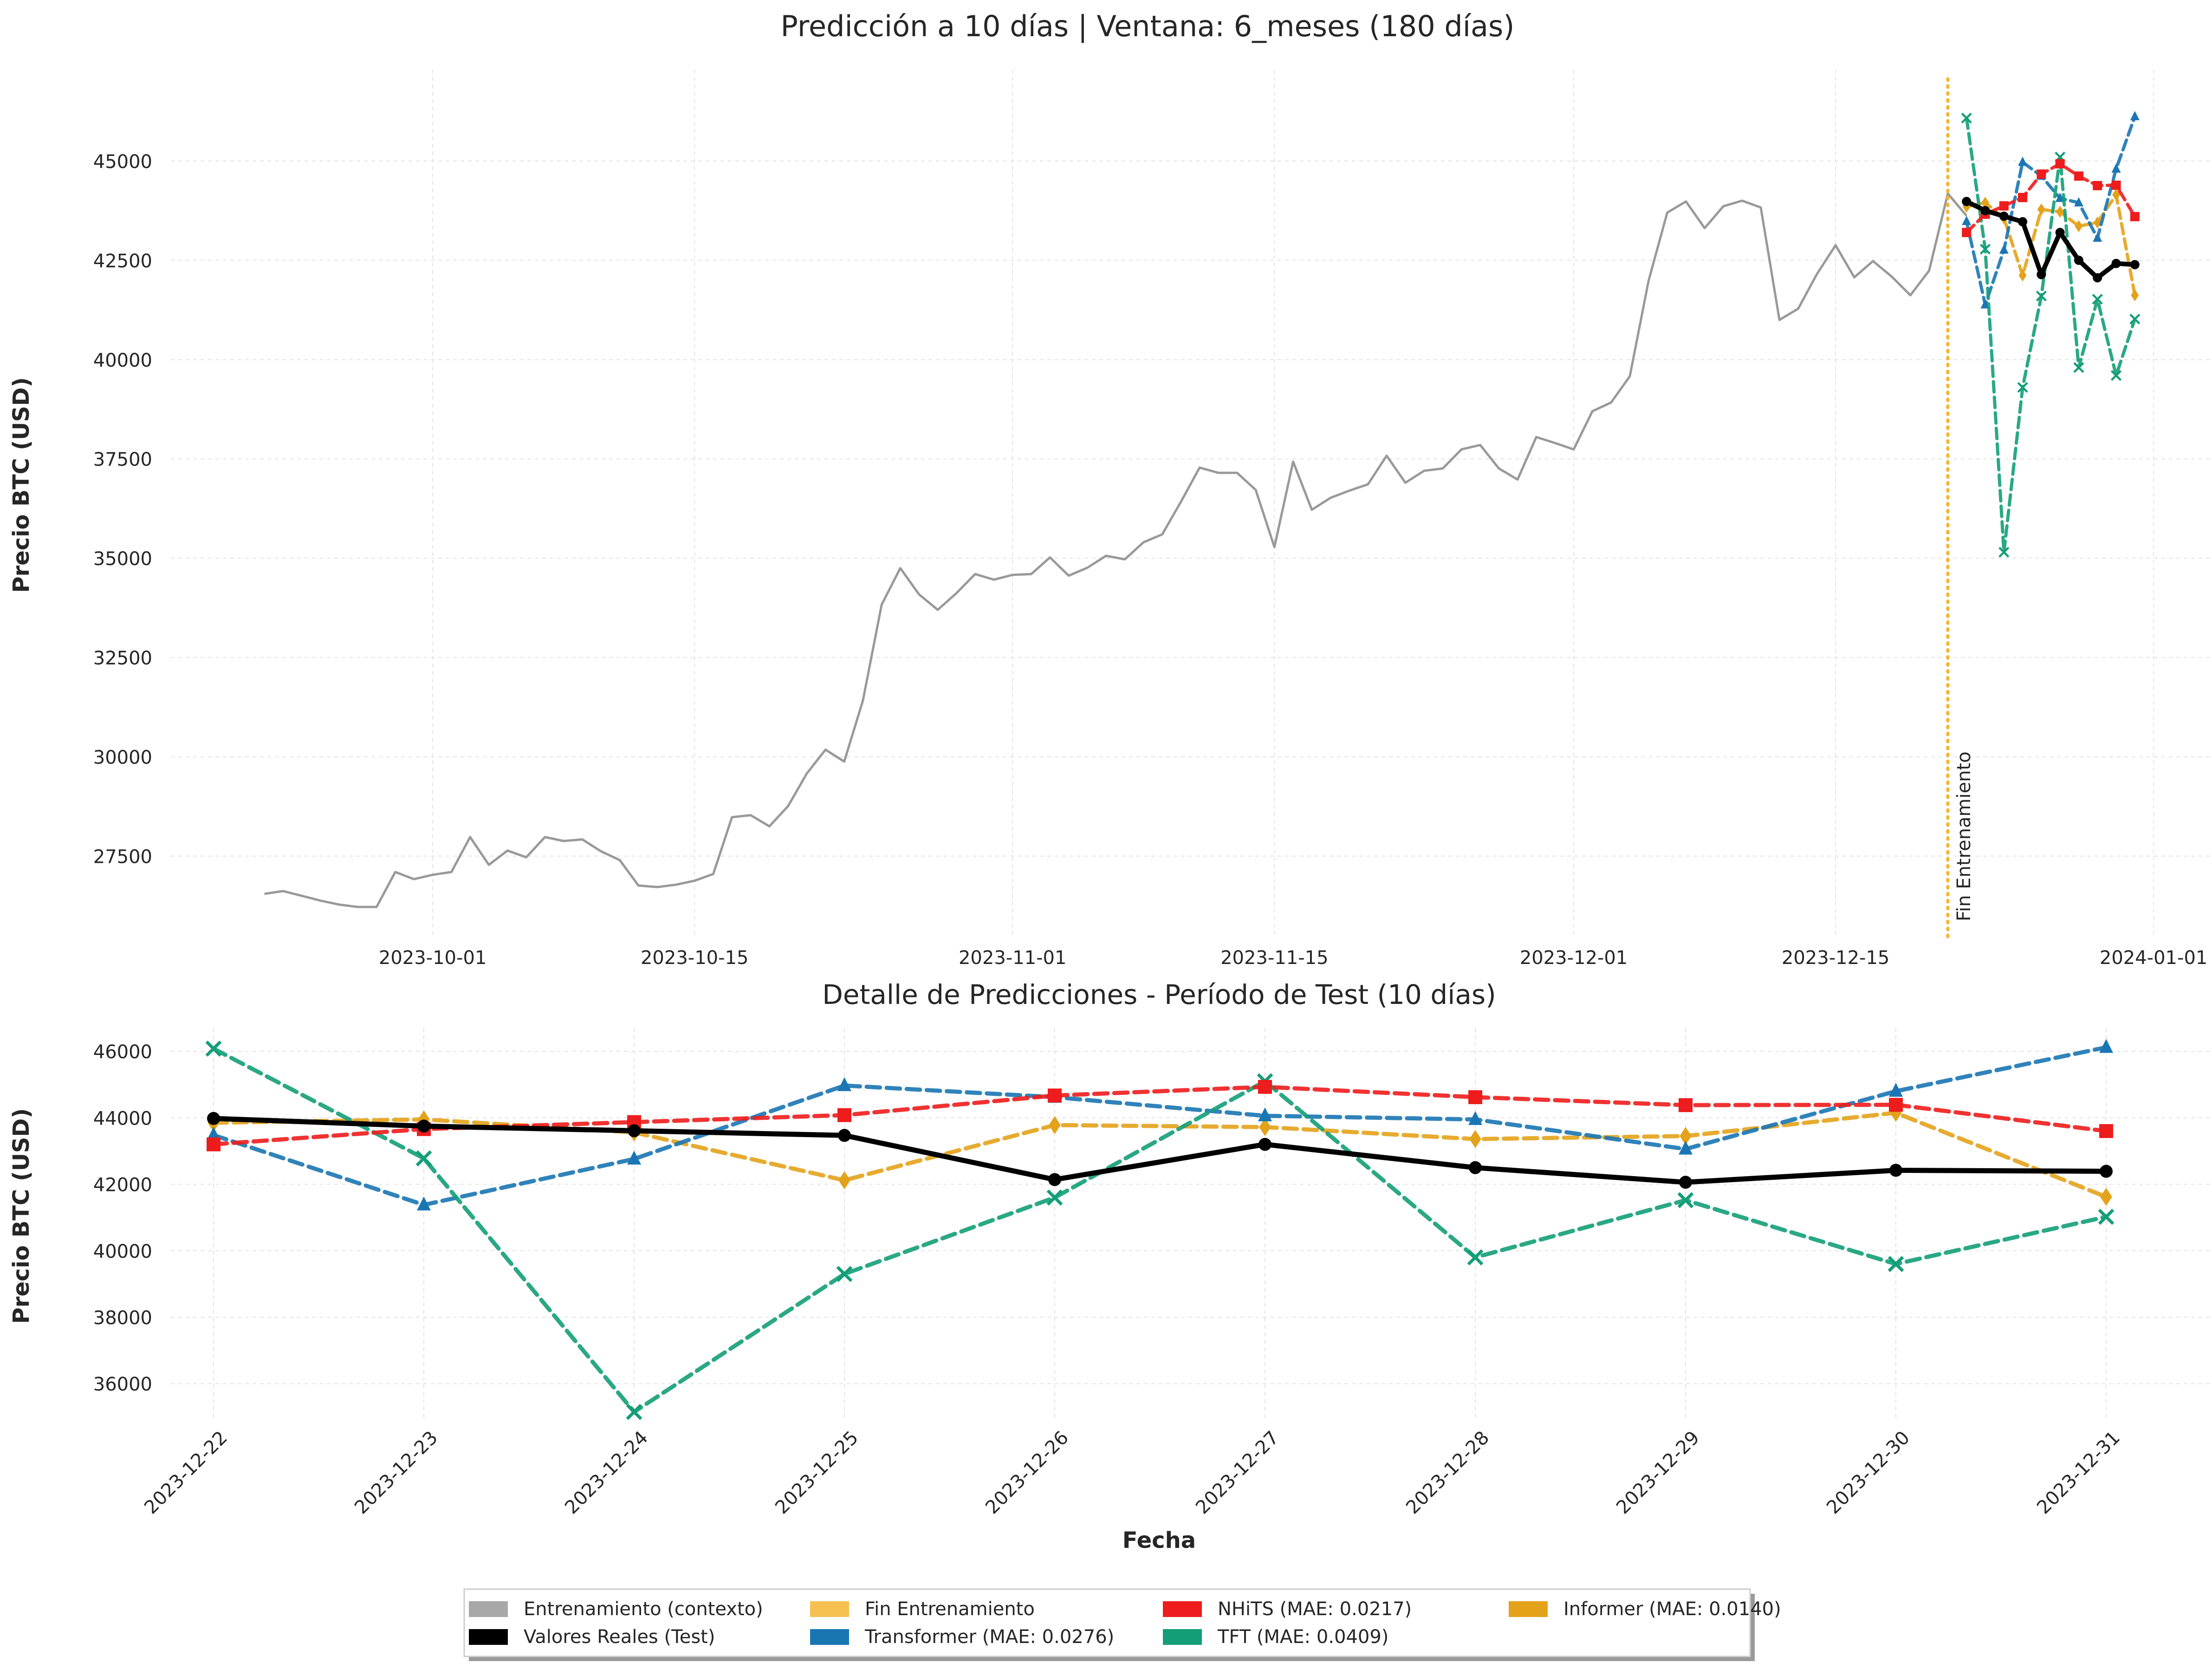 The width and height of the screenshot is (2212, 1669). I want to click on legend-swatch-fin, so click(829, 1609).